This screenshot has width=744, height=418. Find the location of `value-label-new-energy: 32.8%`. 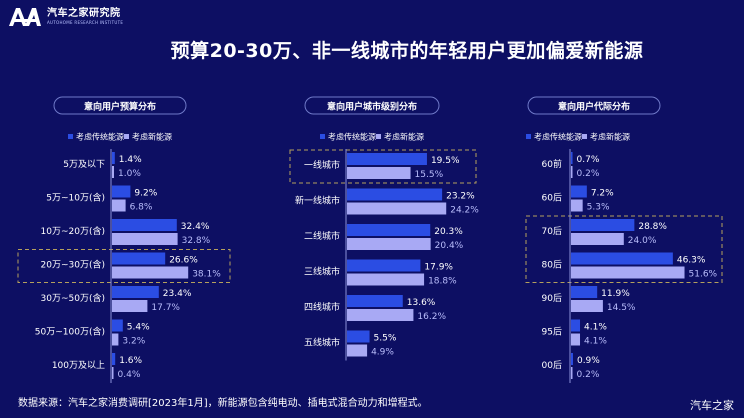

value-label-new-energy: 32.8% is located at coordinates (196, 241).